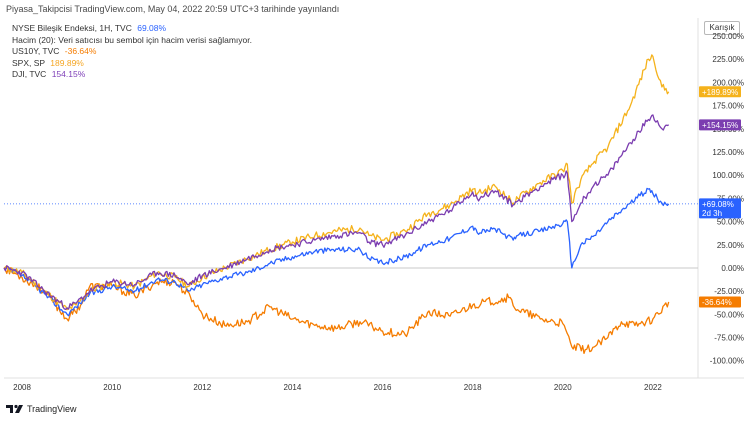 This screenshot has height=422, width=750. I want to click on y-tick-label: 175.00%, so click(728, 106).